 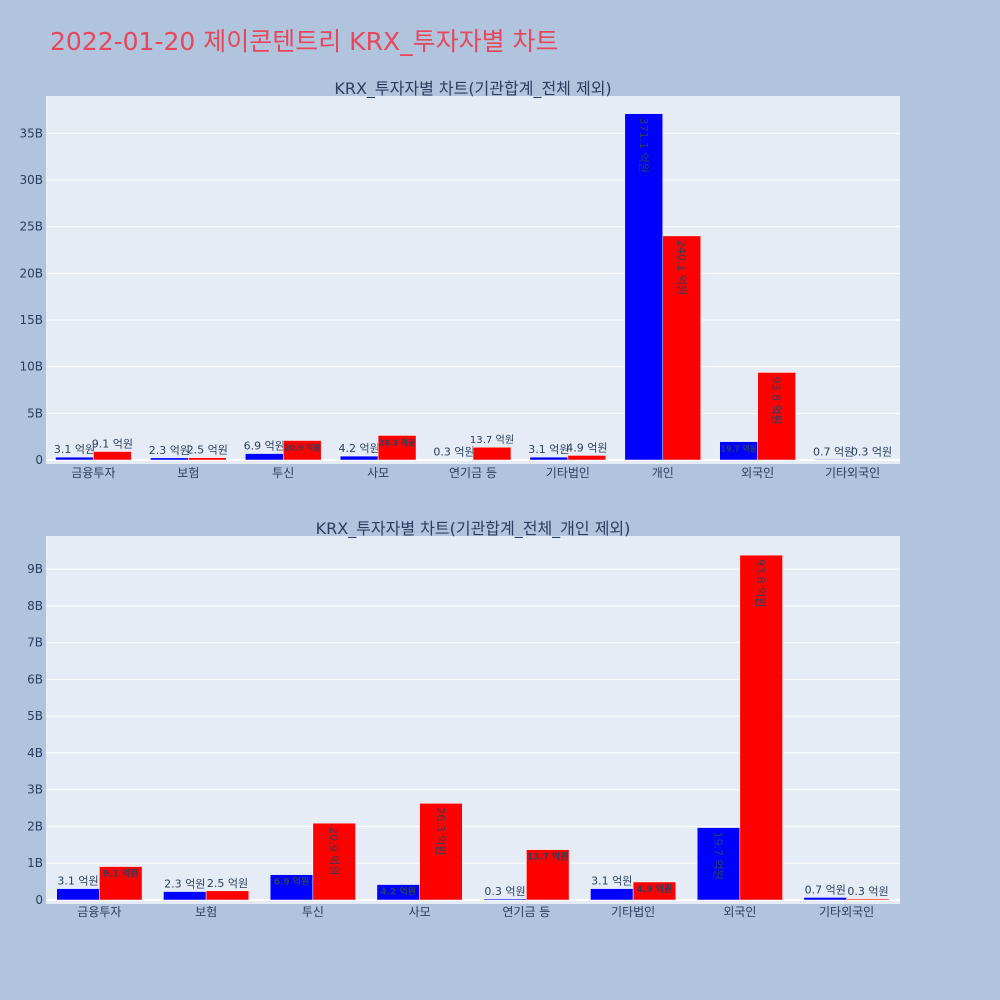 What do you see at coordinates (35, 606) in the screenshot?
I see `y-tick-label: 8B` at bounding box center [35, 606].